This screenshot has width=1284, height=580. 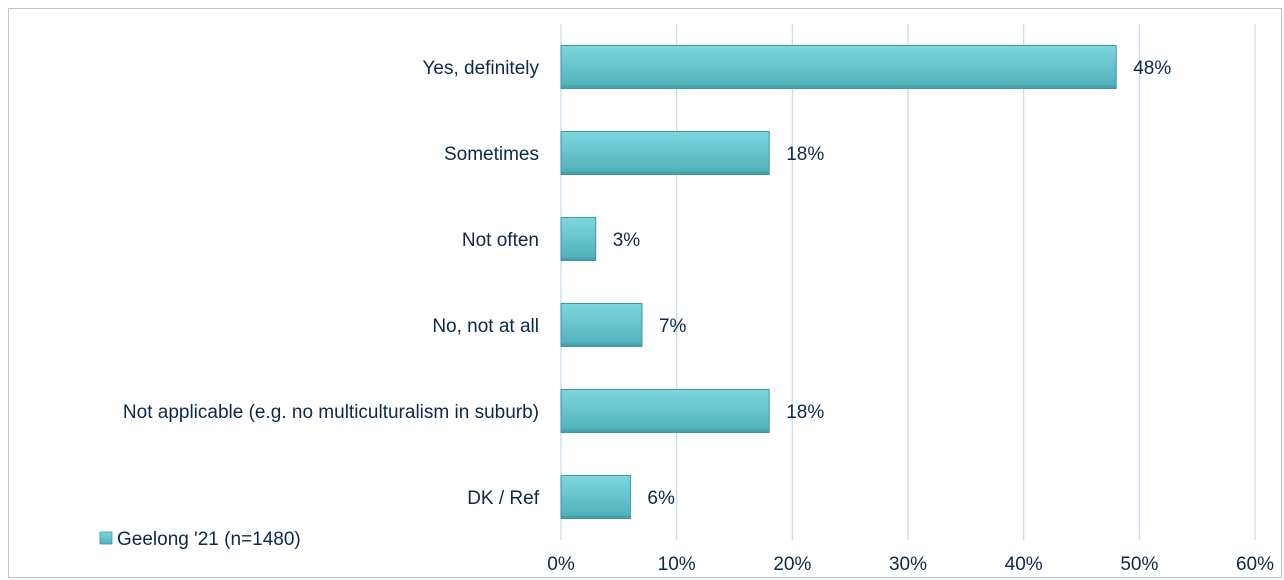 I want to click on category-label: No, not at all, so click(x=485, y=326).